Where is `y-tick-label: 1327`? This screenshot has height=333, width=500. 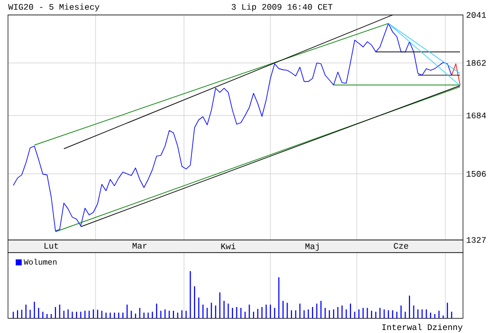
y-tick-label: 1327 is located at coordinates (476, 240).